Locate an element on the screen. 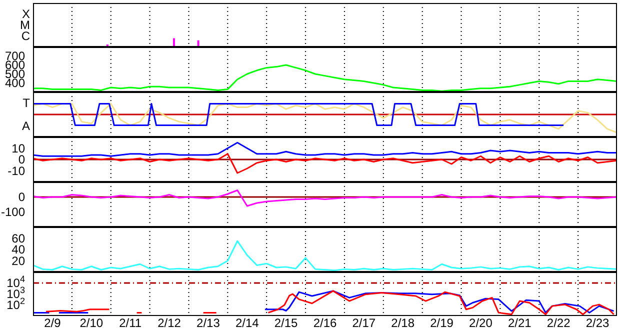  text: C is located at coordinates (25, 36).